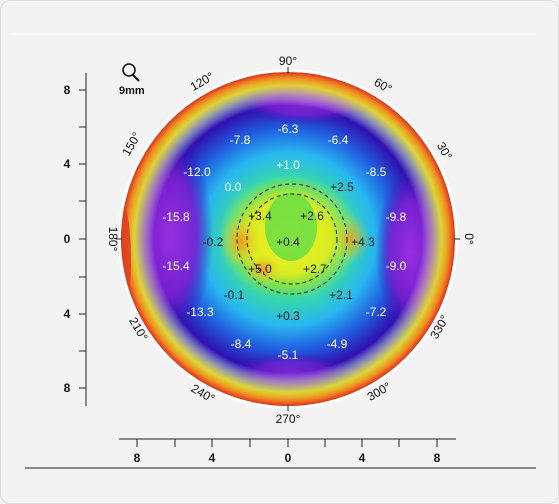 The image size is (559, 504). What do you see at coordinates (260, 216) in the screenshot?
I see `map-value: +3.4` at bounding box center [260, 216].